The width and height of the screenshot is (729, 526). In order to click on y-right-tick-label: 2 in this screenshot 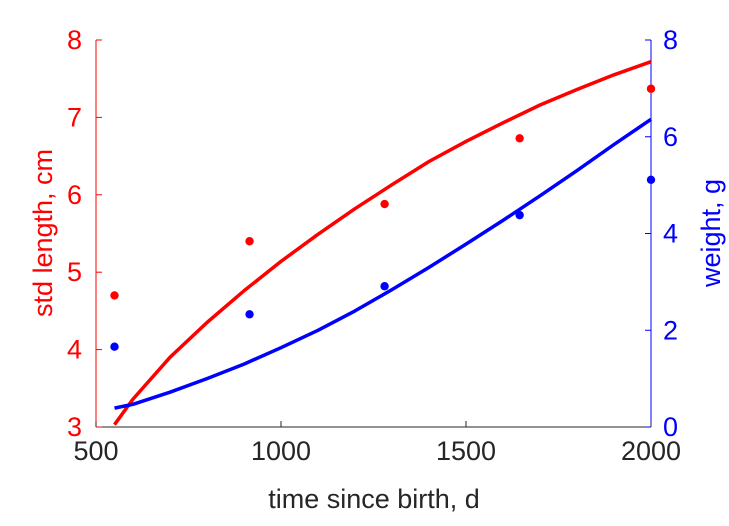, I will do `click(670, 330)`.